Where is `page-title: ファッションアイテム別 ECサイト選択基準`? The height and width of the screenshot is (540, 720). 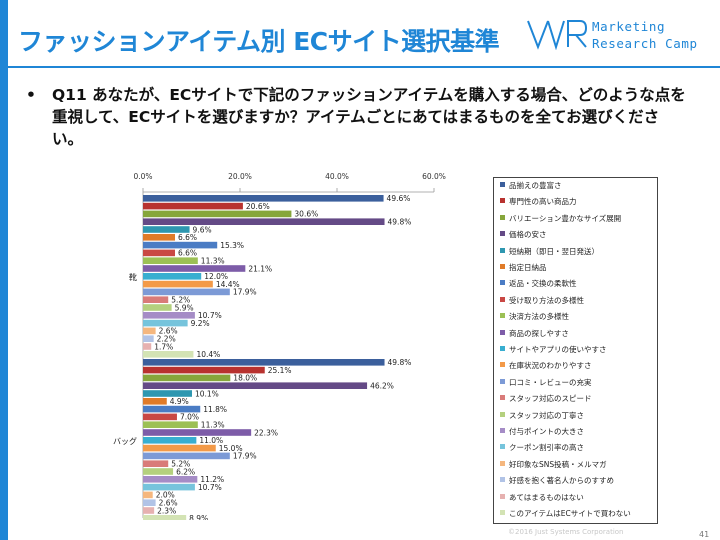 page-title: ファッションアイテム別 ECサイト選択基準 is located at coordinates (259, 41).